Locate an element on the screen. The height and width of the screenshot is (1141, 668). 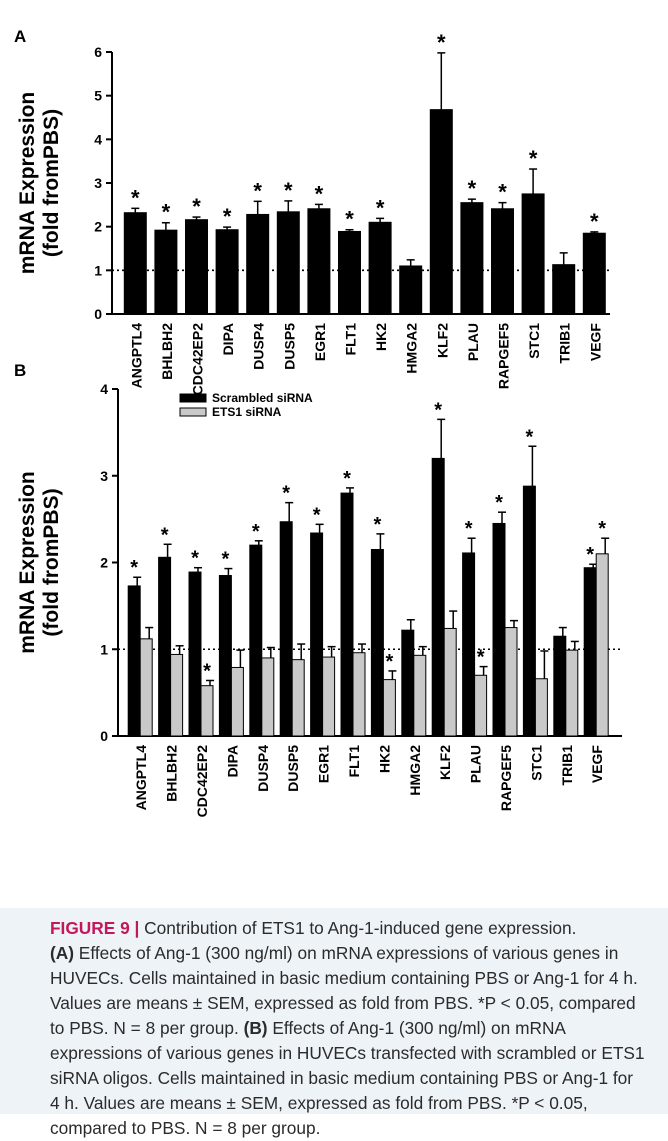
panel-a-x-tick-label: CDC42EP2 is located at coordinates (198, 359).